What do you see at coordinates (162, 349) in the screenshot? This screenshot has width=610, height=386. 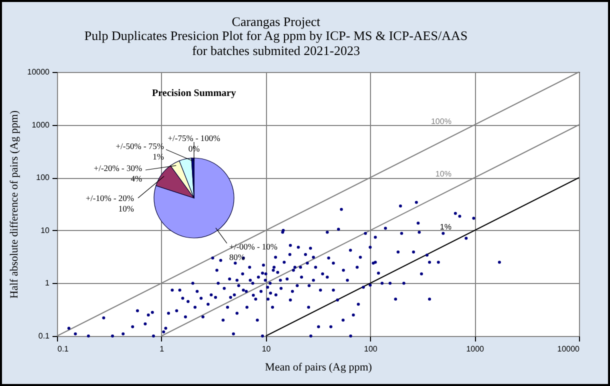 I see `x-tick-label: 1` at bounding box center [162, 349].